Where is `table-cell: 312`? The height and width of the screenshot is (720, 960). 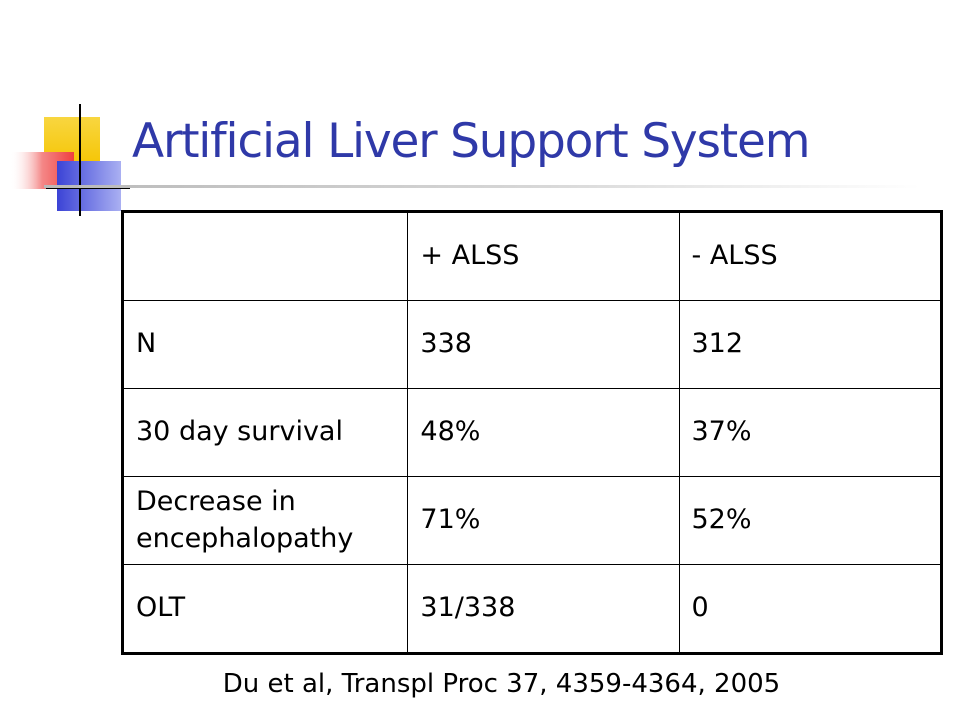
table-cell: 312 is located at coordinates (810, 344).